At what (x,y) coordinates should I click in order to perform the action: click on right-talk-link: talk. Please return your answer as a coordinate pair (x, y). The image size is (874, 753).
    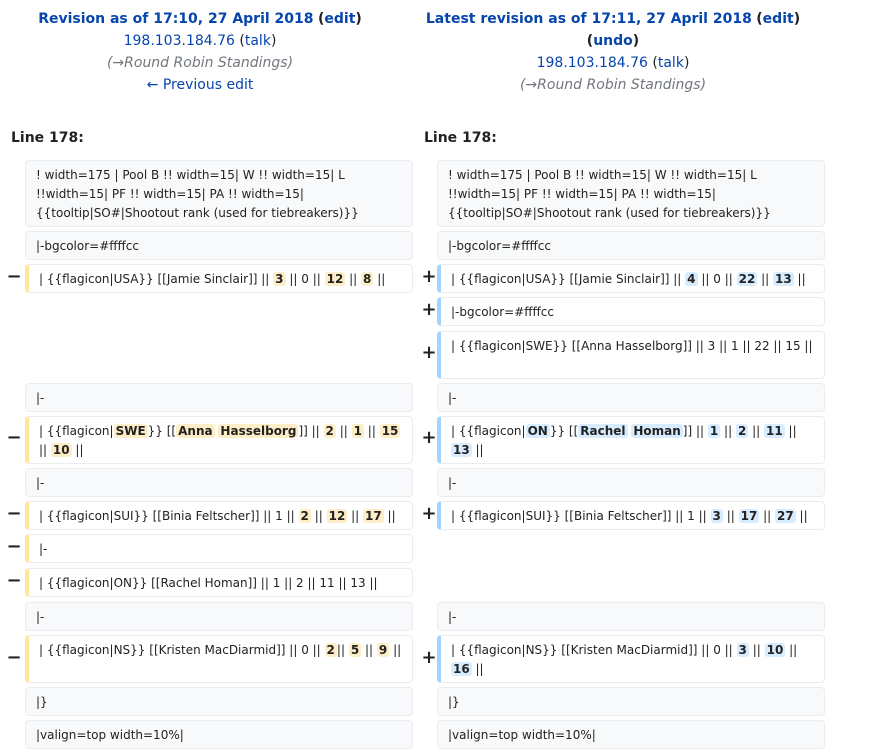
    Looking at the image, I should click on (670, 63).